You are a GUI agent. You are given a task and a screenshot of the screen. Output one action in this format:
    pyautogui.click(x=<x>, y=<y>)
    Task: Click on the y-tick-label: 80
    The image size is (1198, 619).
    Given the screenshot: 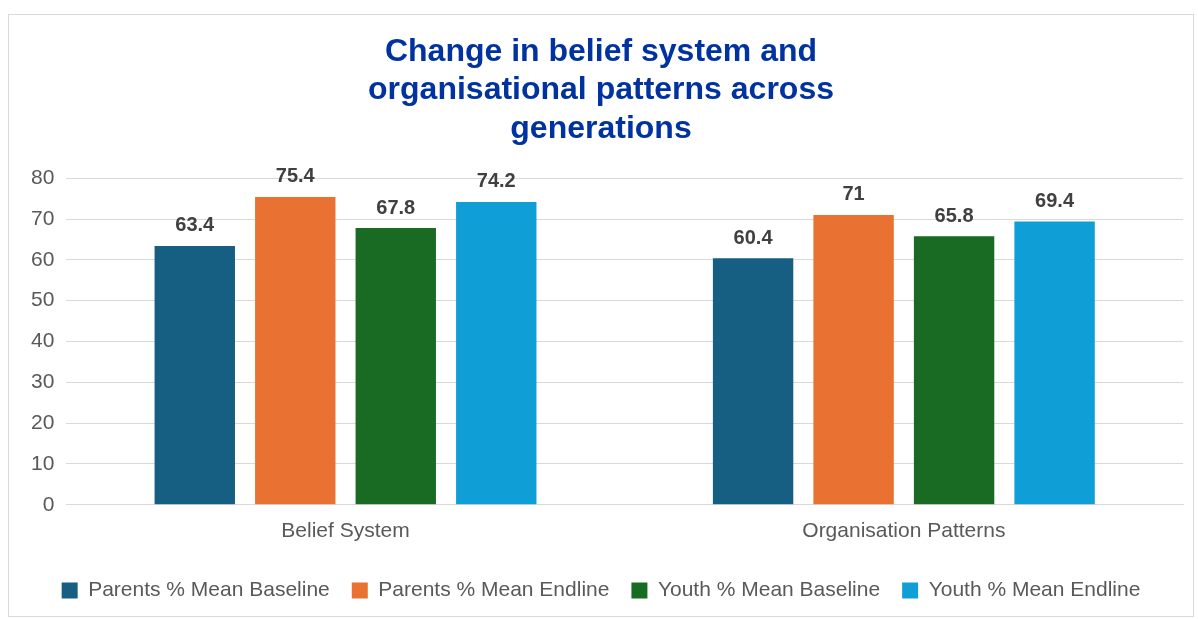 What is the action you would take?
    pyautogui.click(x=43, y=176)
    